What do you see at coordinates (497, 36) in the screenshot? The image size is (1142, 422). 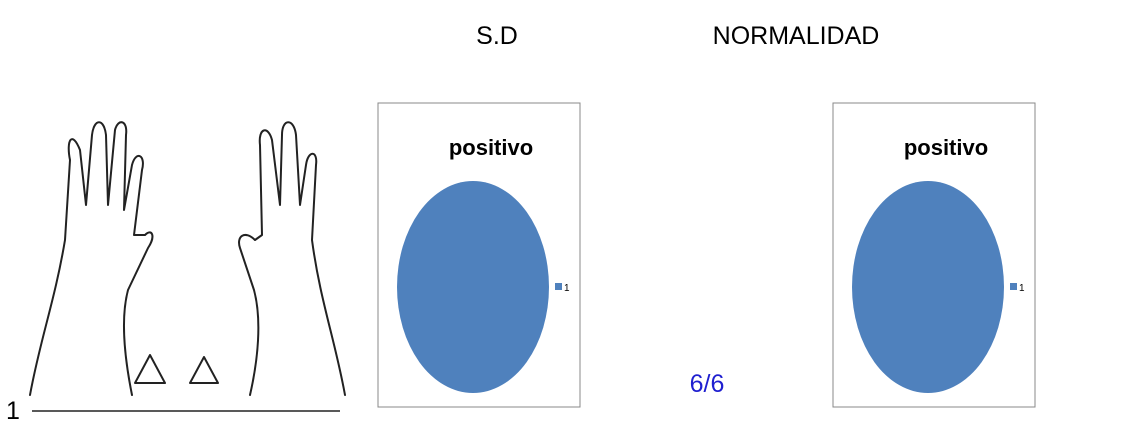 I see `header-left: S.D` at bounding box center [497, 36].